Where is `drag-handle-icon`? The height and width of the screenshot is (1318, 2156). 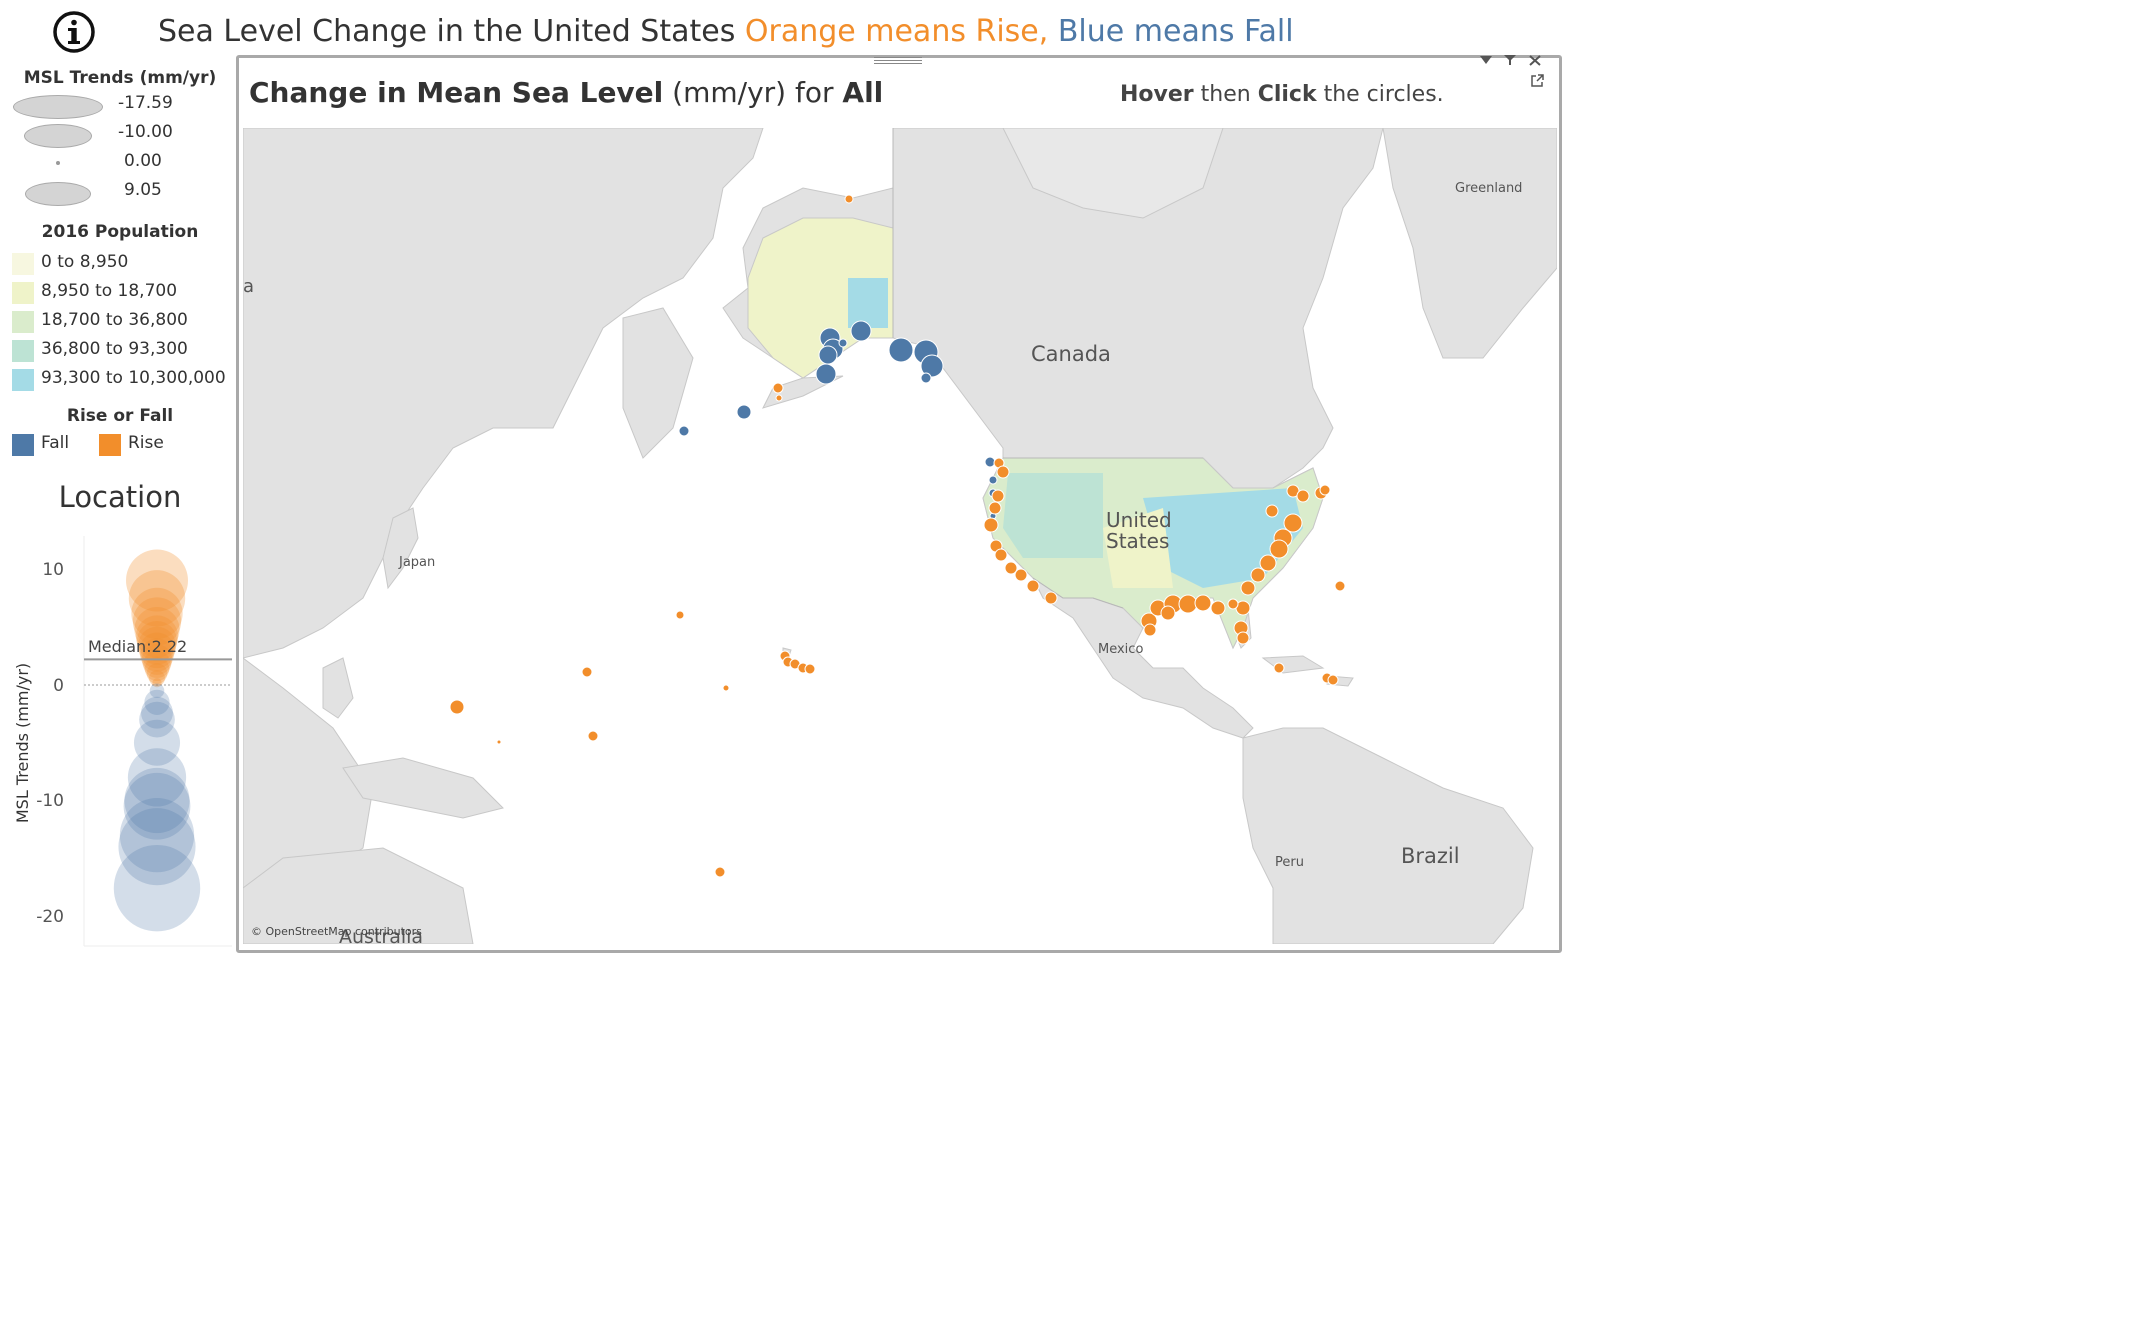 drag-handle-icon is located at coordinates (898, 60).